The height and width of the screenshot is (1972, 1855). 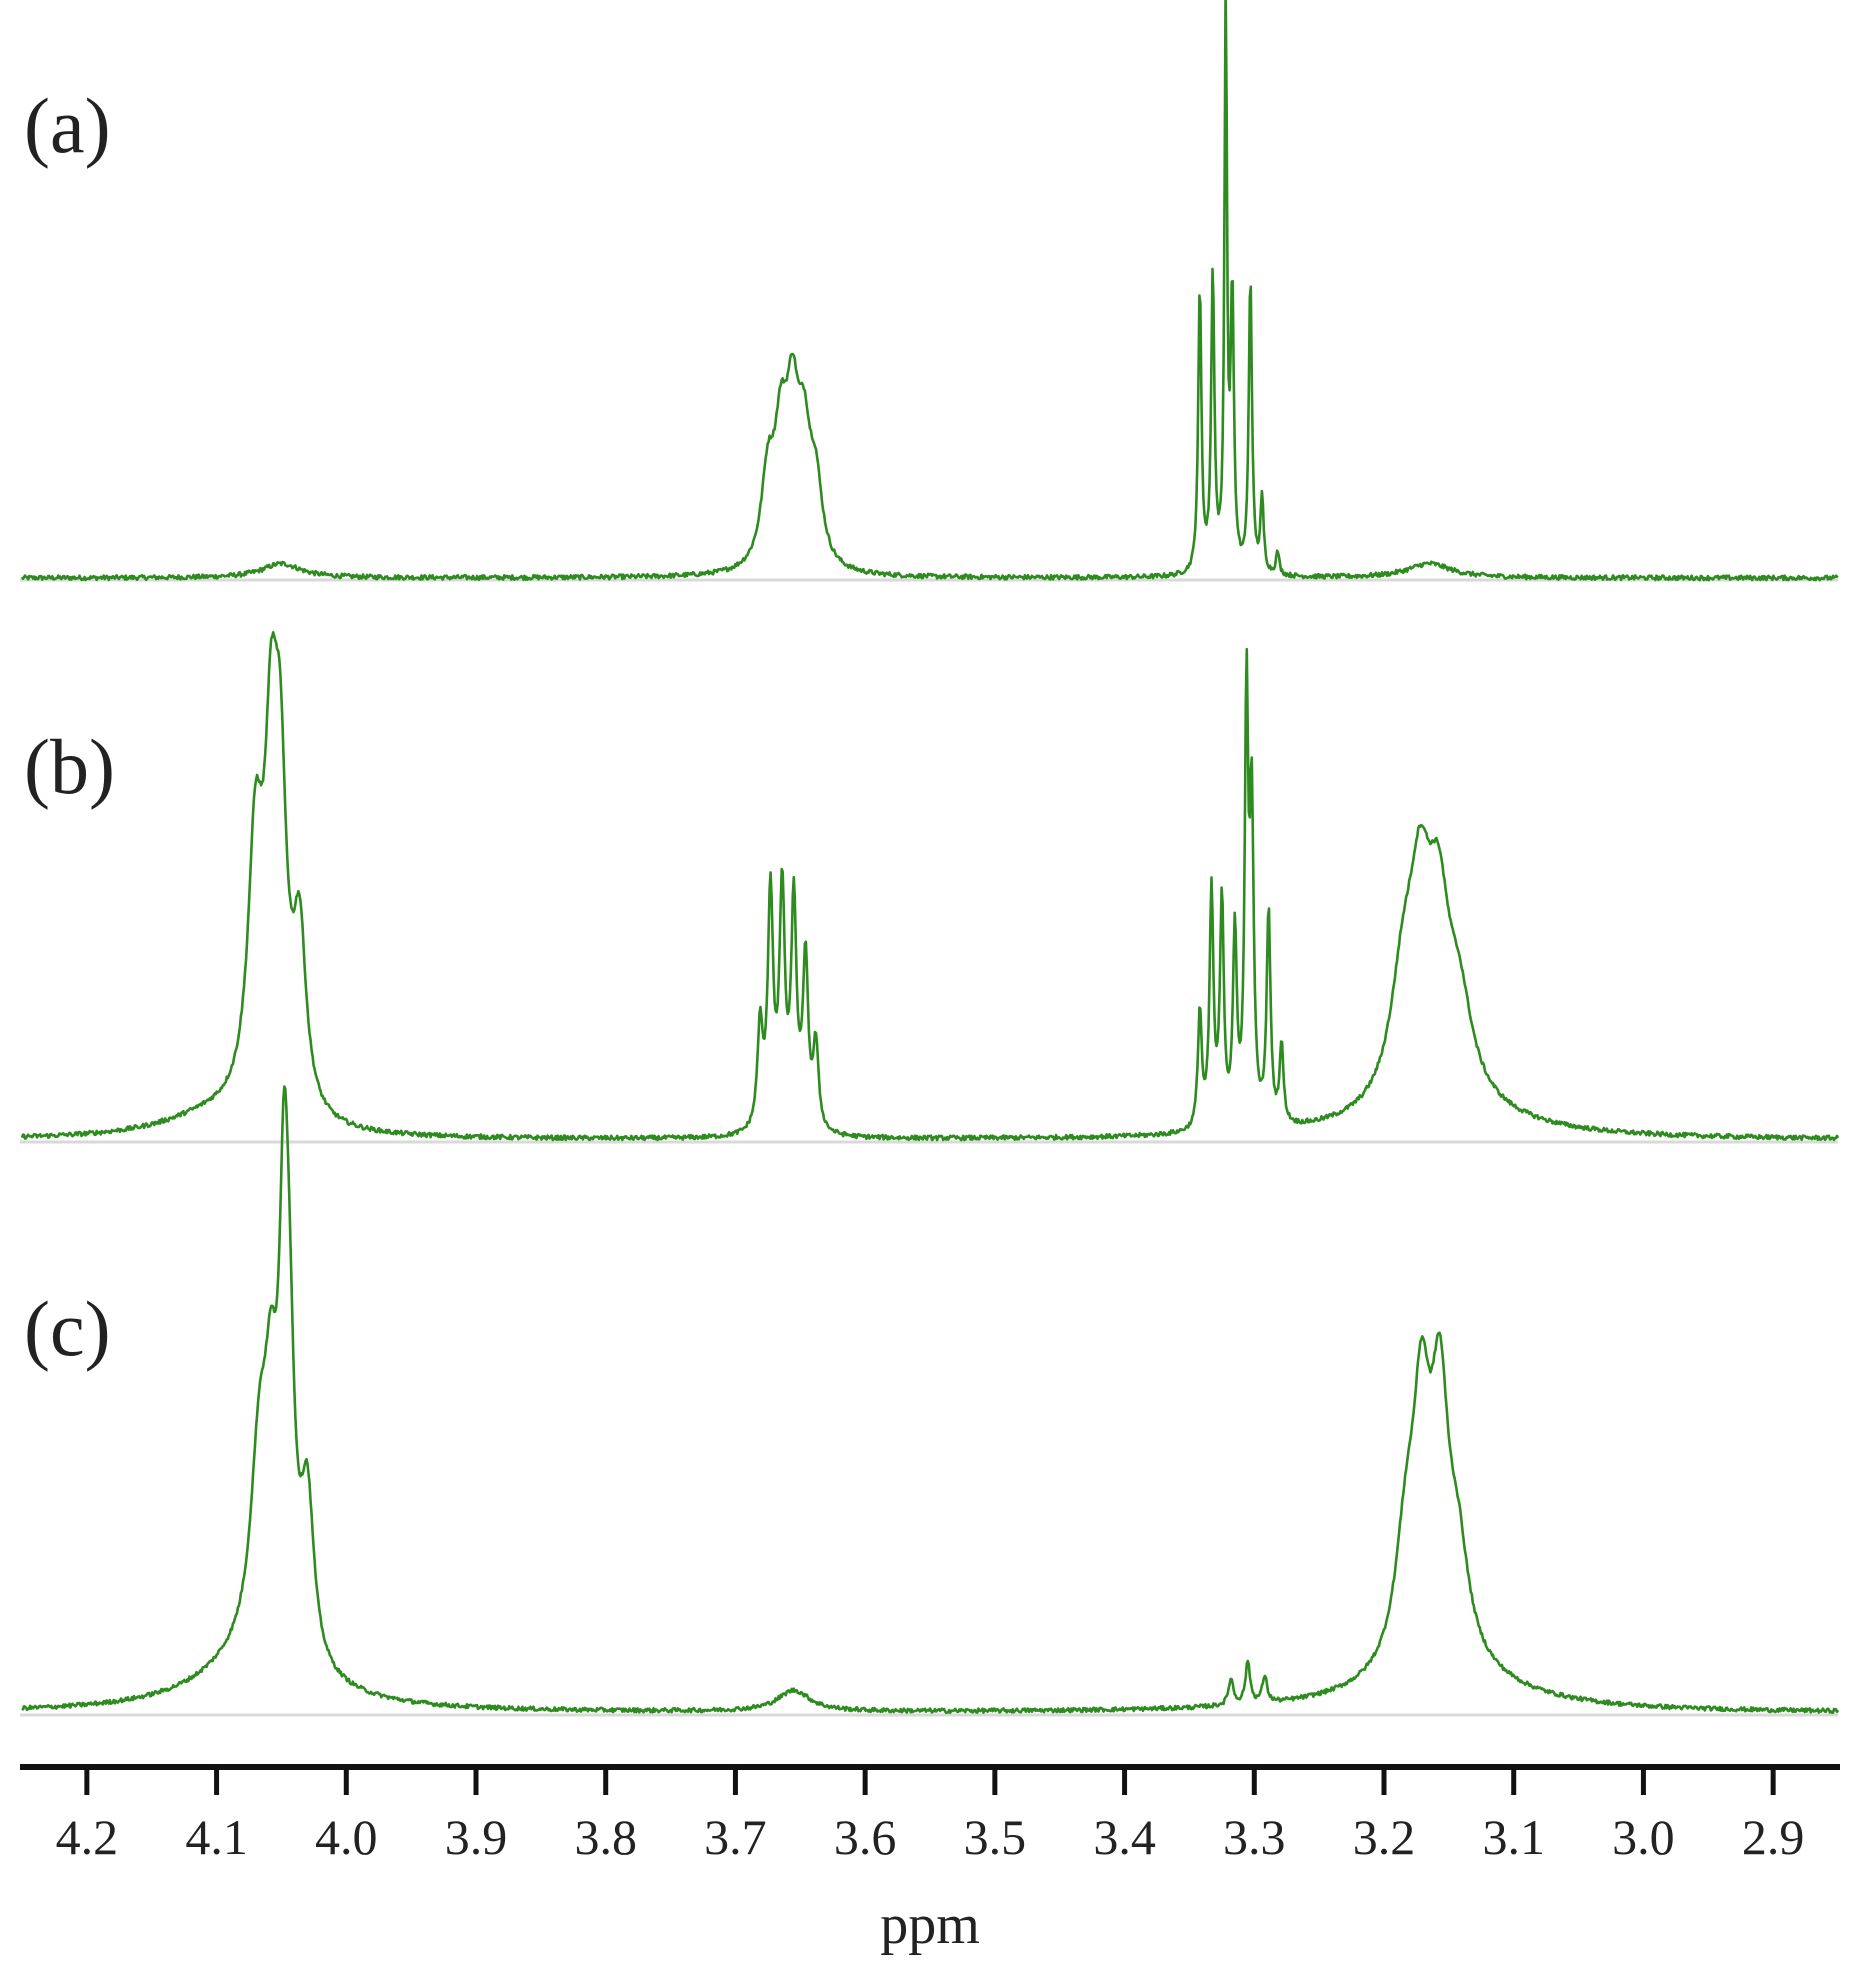 I want to click on x-tick-label: 4.1, so click(x=216, y=1837).